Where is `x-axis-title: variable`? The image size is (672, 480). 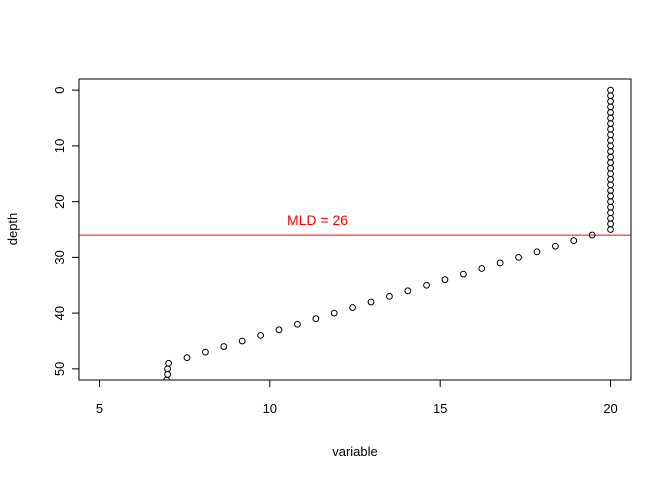
x-axis-title: variable is located at coordinates (355, 451).